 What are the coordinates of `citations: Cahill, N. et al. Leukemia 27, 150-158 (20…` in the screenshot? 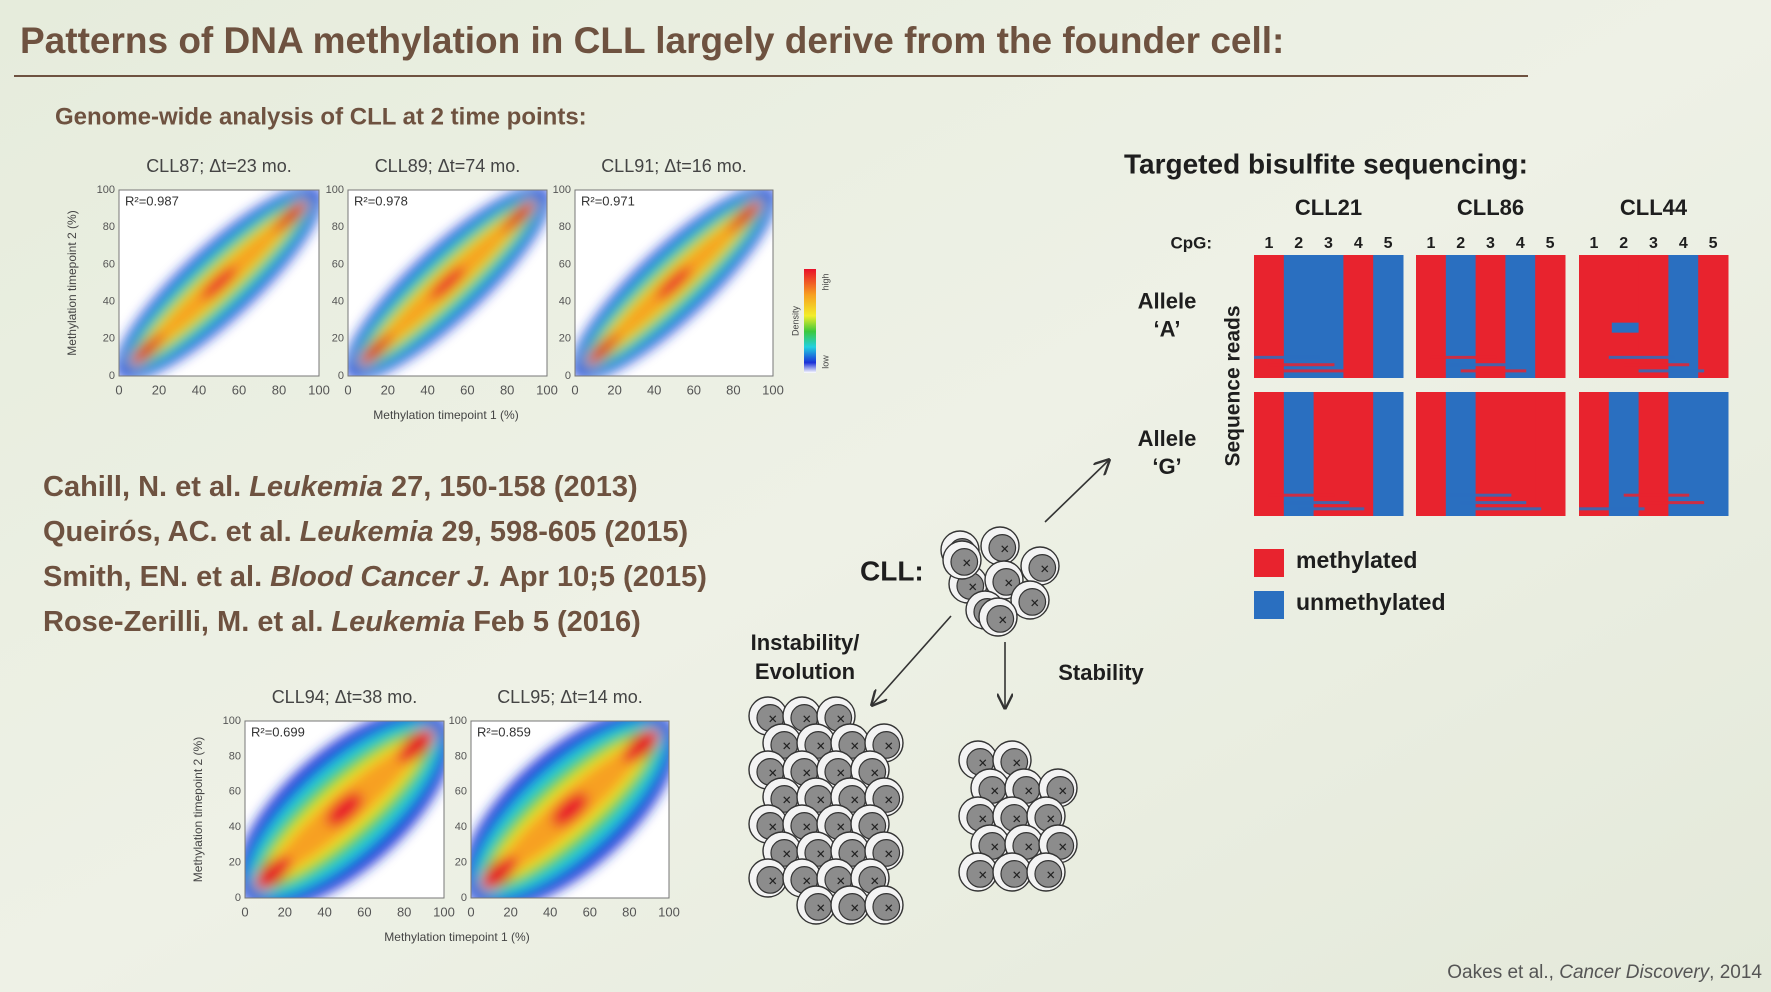 It's located at (375, 554).